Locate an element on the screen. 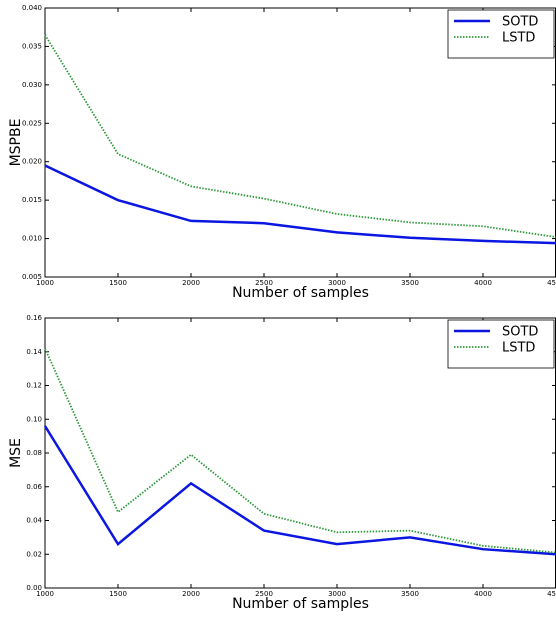 The width and height of the screenshot is (556, 636). y-axis-label: MSPBE is located at coordinates (16, 143).